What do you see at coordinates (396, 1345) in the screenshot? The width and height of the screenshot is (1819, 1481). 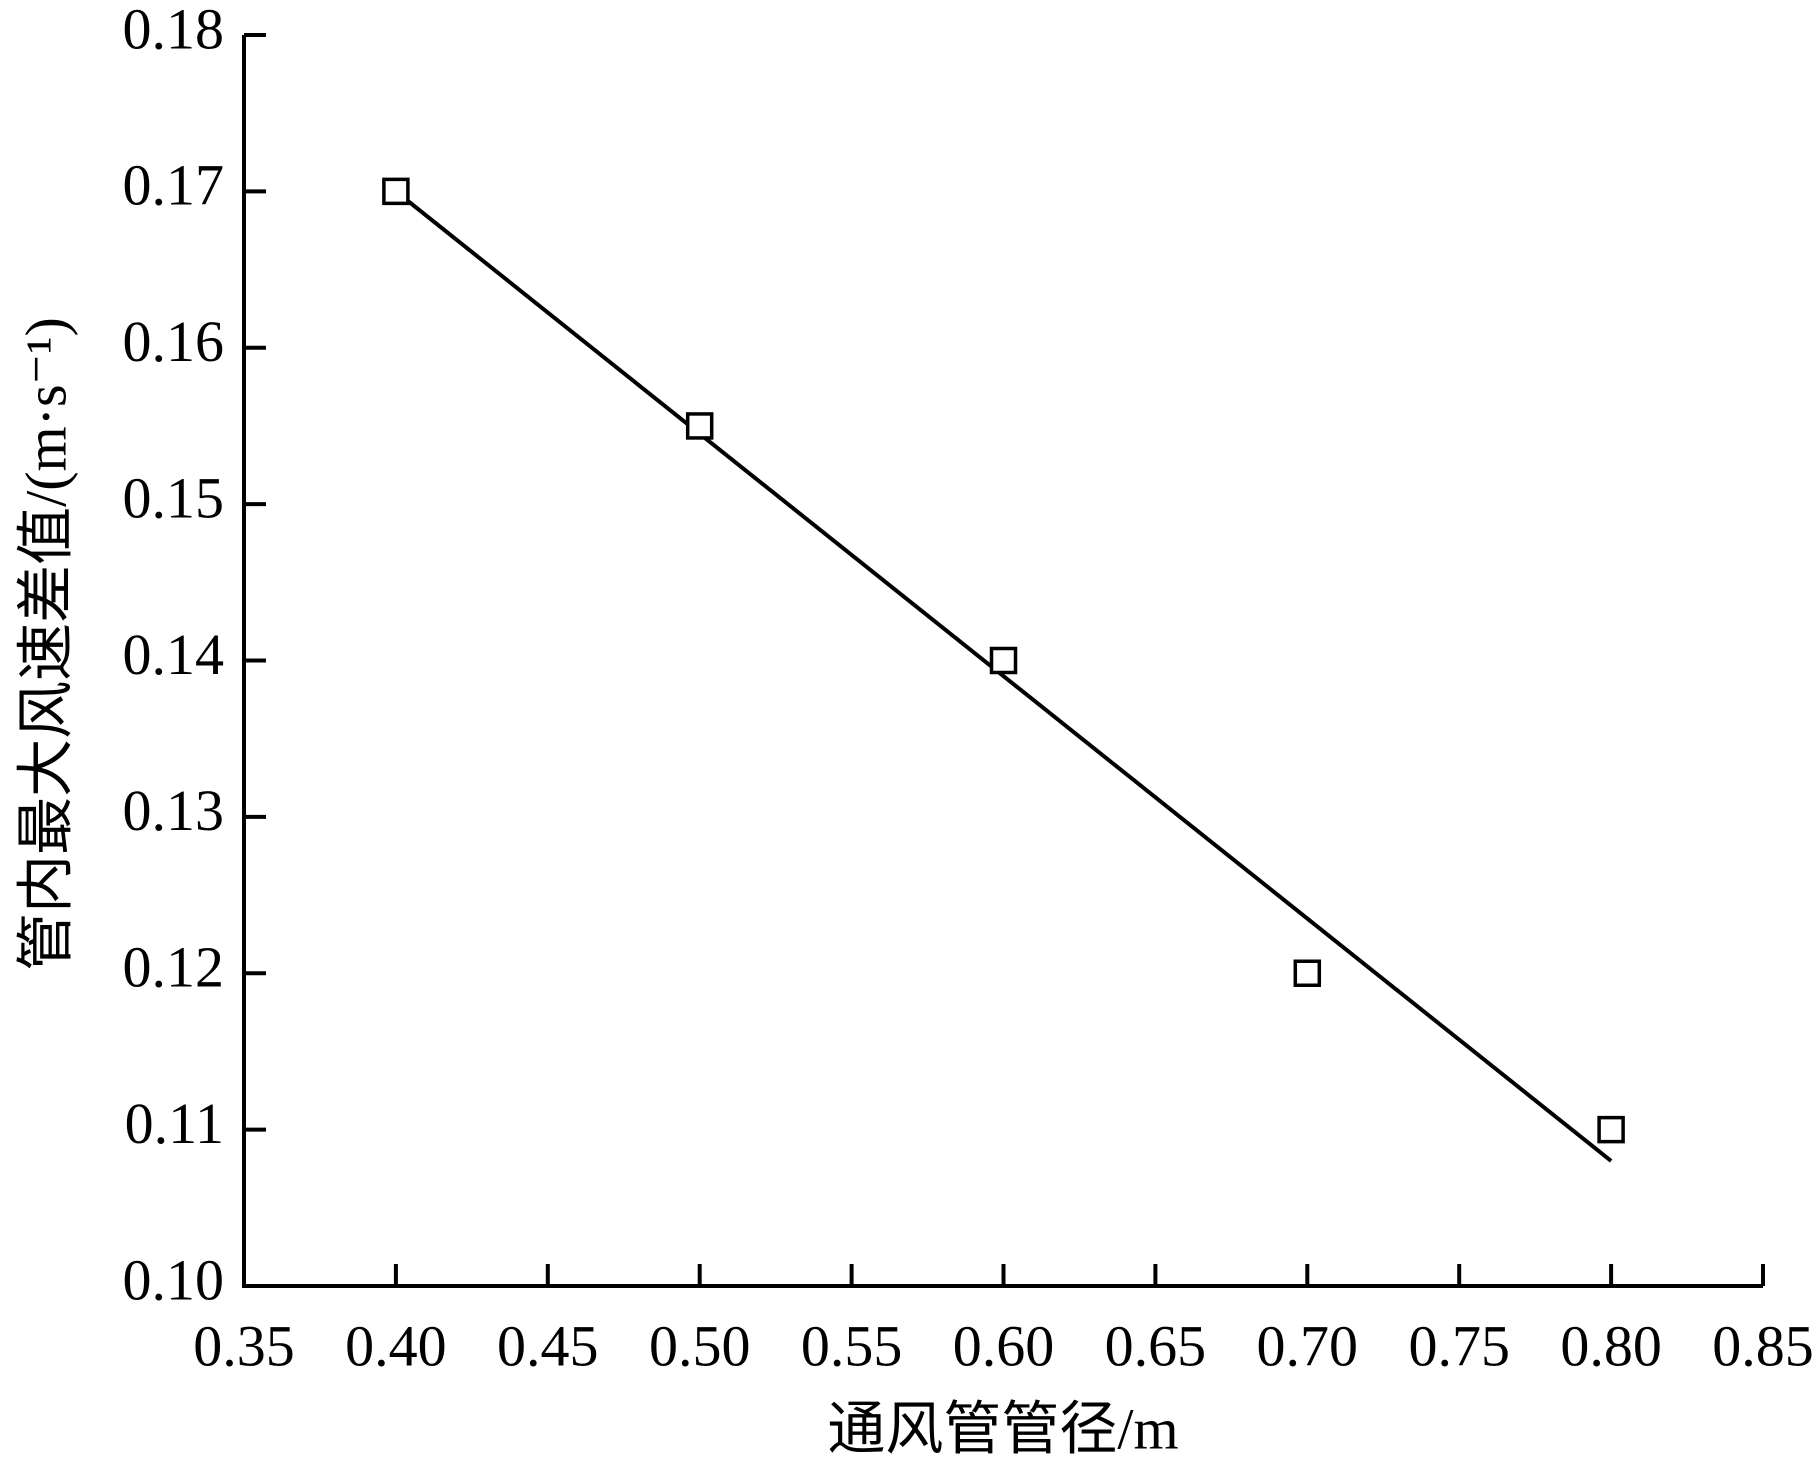 I see `x-tick-label: 0.40` at bounding box center [396, 1345].